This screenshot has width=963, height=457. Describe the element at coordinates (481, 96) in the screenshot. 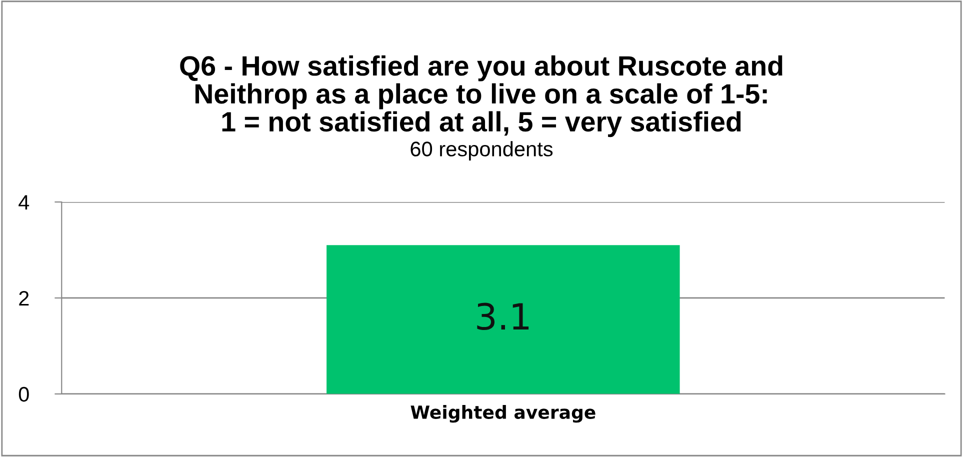

I see `chart-title: Q6 - How satisfied are you about Ruscote and Neithrop as a place to live on a scale of 1-5: 1 = not satisfied at all, 5 = very satisfied` at that location.